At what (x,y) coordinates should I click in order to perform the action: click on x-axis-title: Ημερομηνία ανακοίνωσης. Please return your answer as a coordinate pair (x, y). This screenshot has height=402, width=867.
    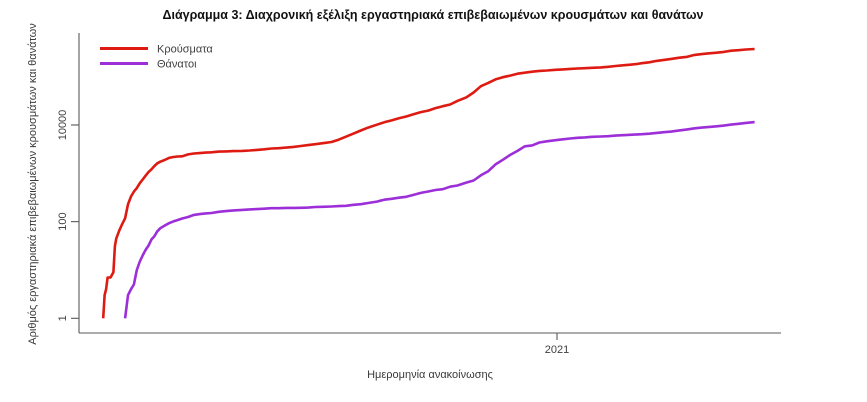
    Looking at the image, I should click on (430, 375).